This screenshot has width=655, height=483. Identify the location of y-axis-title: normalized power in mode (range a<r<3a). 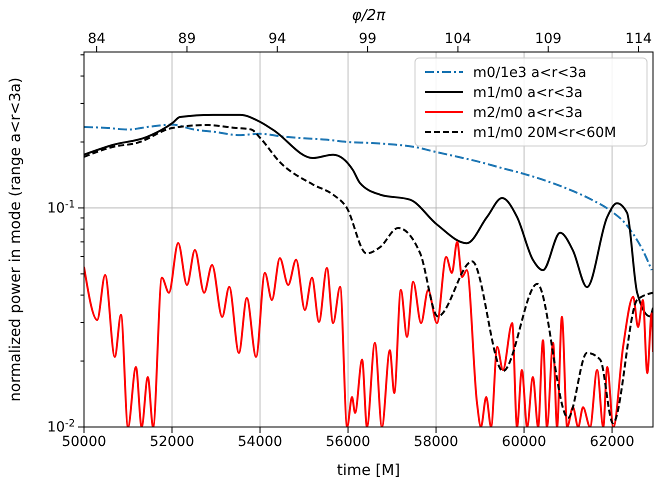
(15, 239).